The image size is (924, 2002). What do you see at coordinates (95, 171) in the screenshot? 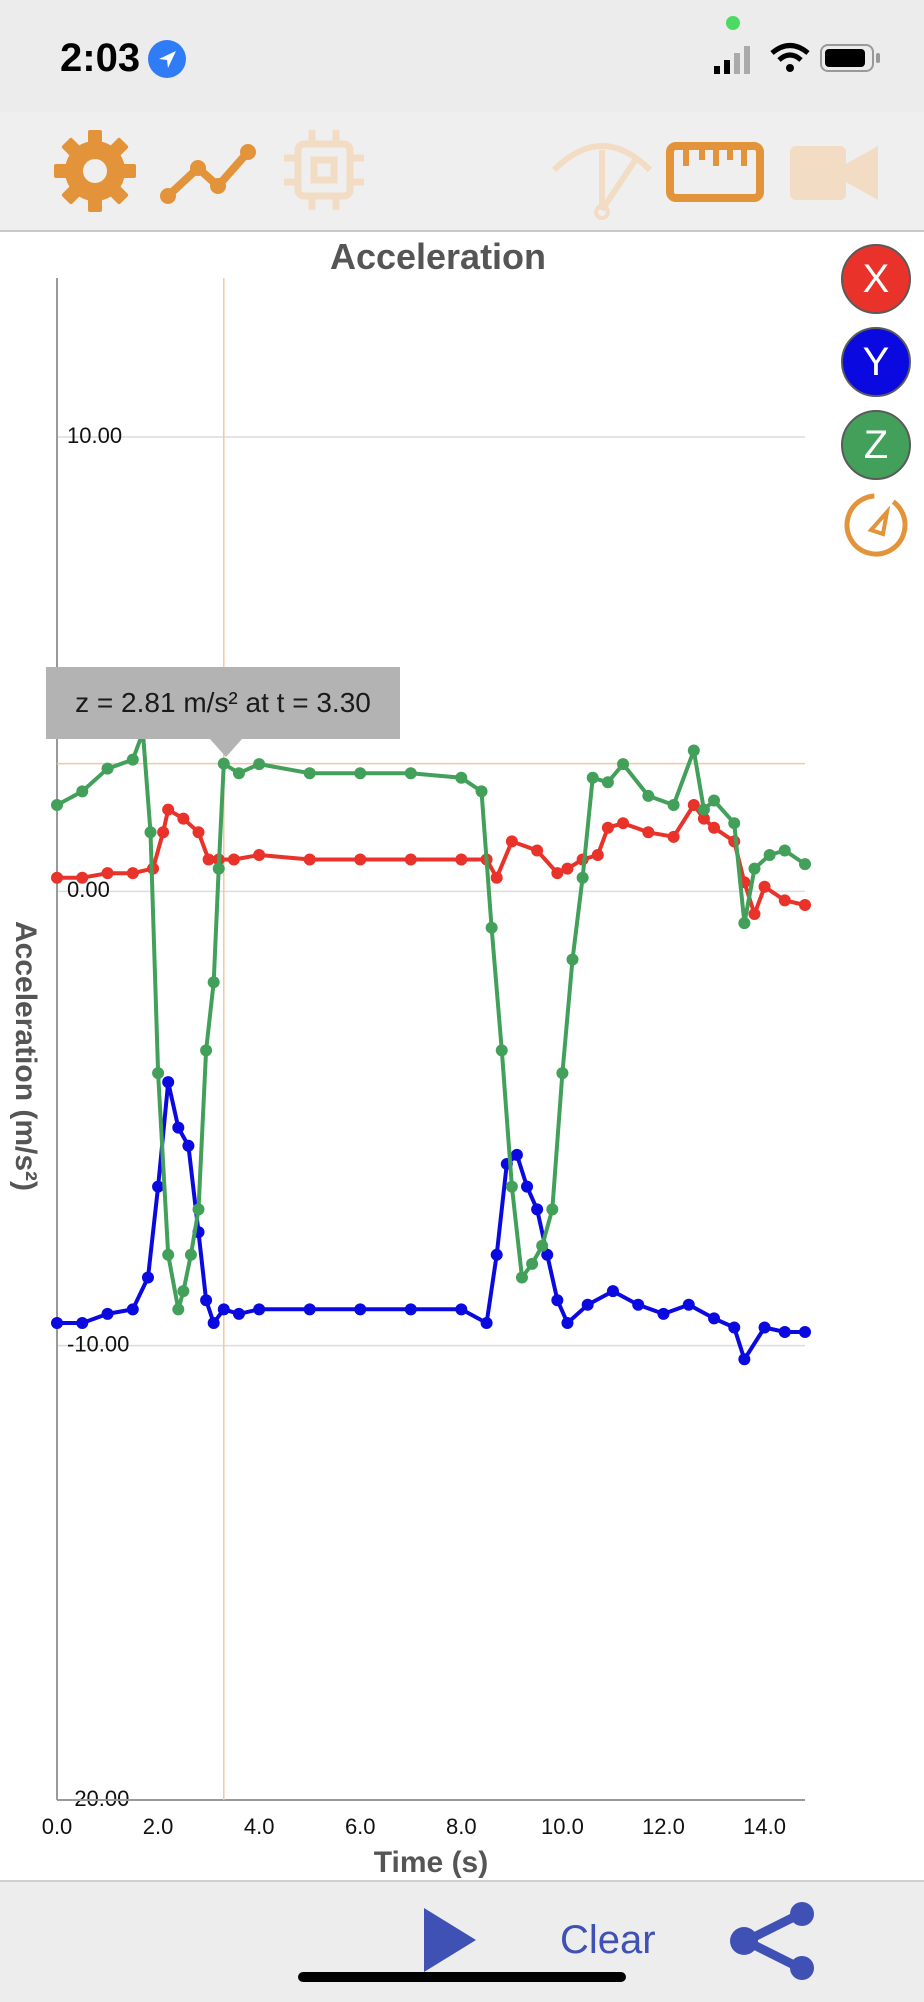
I see `gear-icon` at bounding box center [95, 171].